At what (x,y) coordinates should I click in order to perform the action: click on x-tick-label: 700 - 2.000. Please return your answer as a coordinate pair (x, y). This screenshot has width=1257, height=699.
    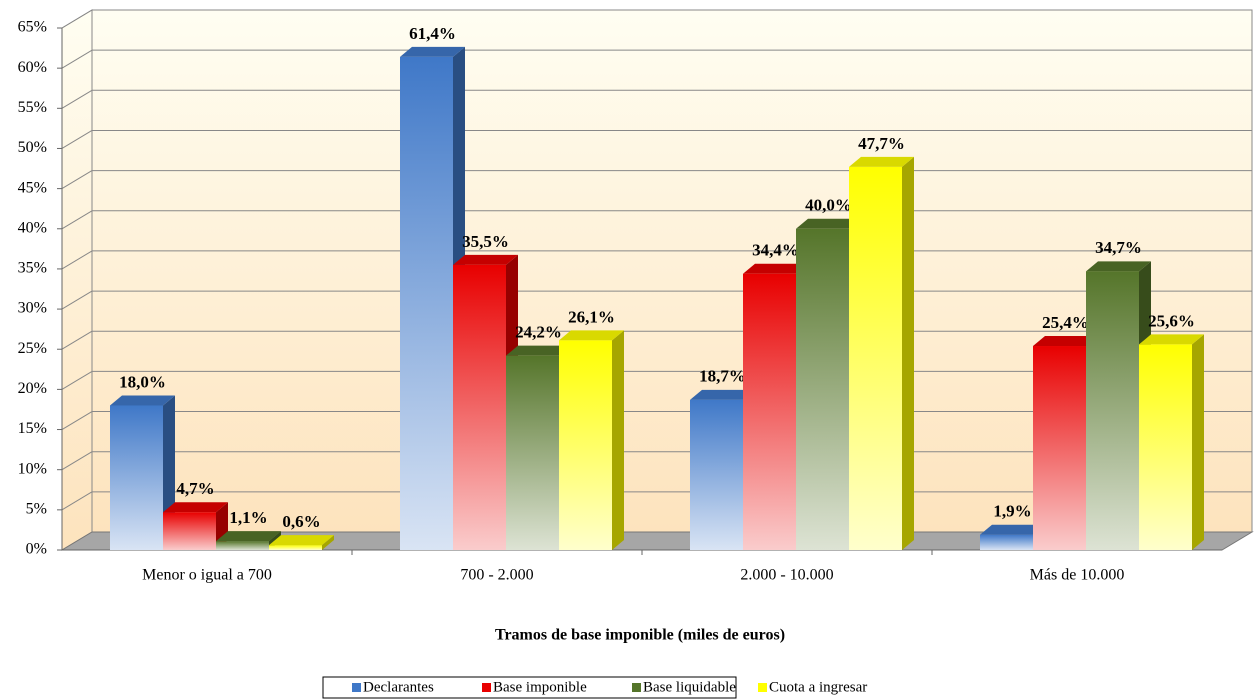
    Looking at the image, I should click on (496, 575).